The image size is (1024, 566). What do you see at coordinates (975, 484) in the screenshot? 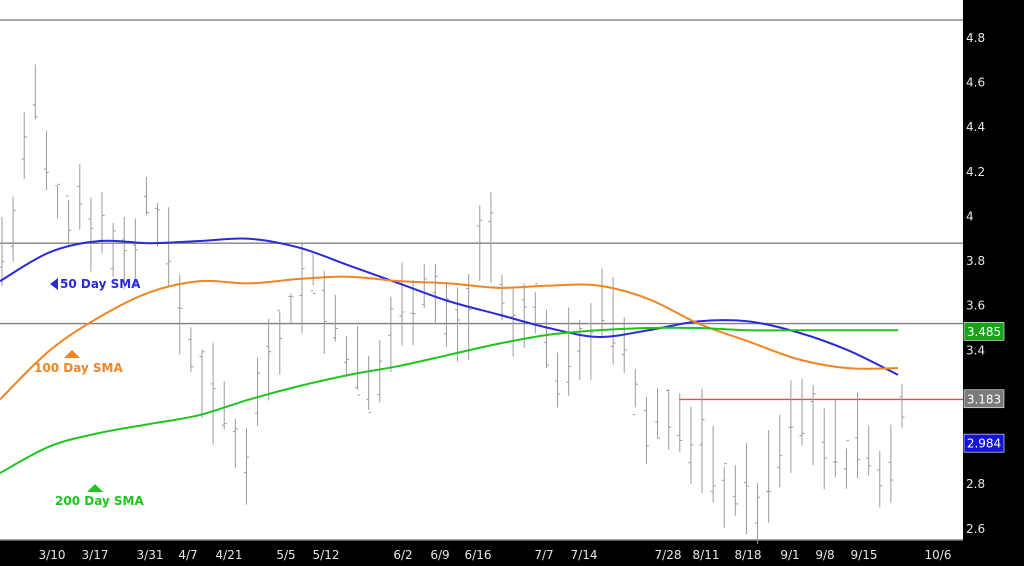
I see `y-tick-label: 2.8` at bounding box center [975, 484].